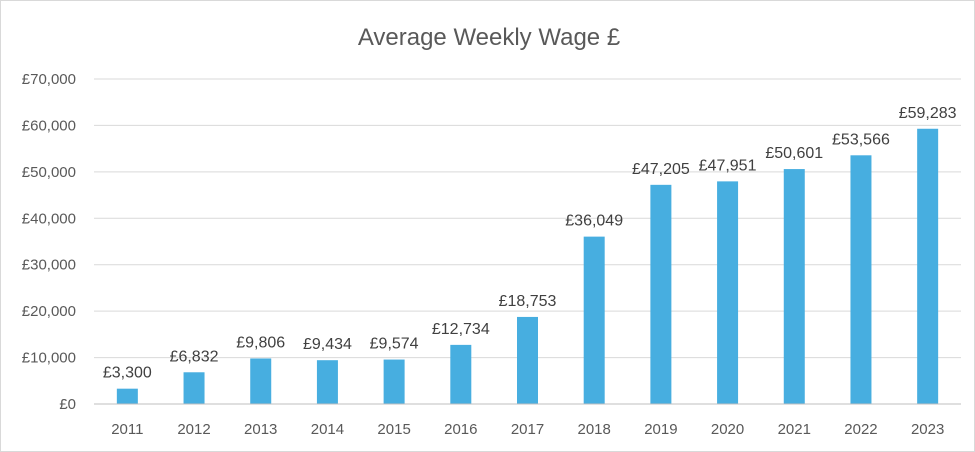 The height and width of the screenshot is (452, 975). I want to click on y-tick-label: £0, so click(67, 404).